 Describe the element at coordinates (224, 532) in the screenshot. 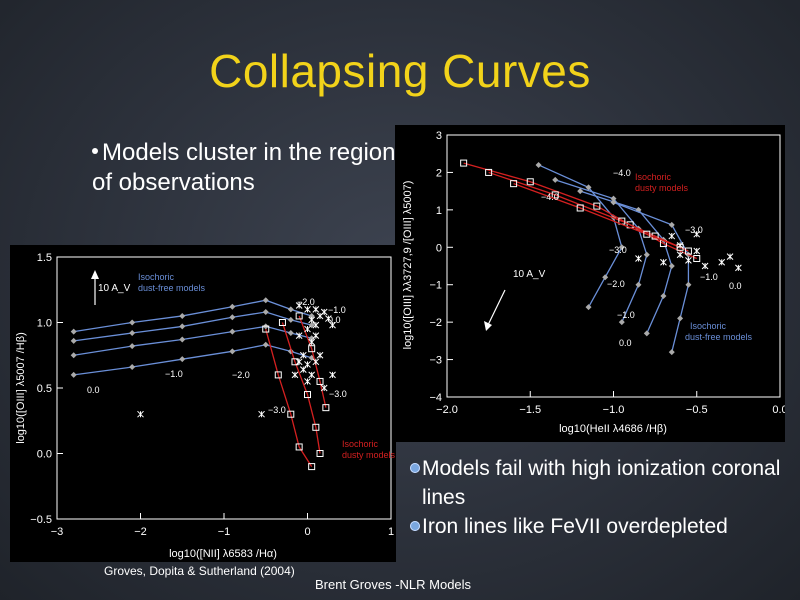

I see `x-tick-label: −1` at that location.